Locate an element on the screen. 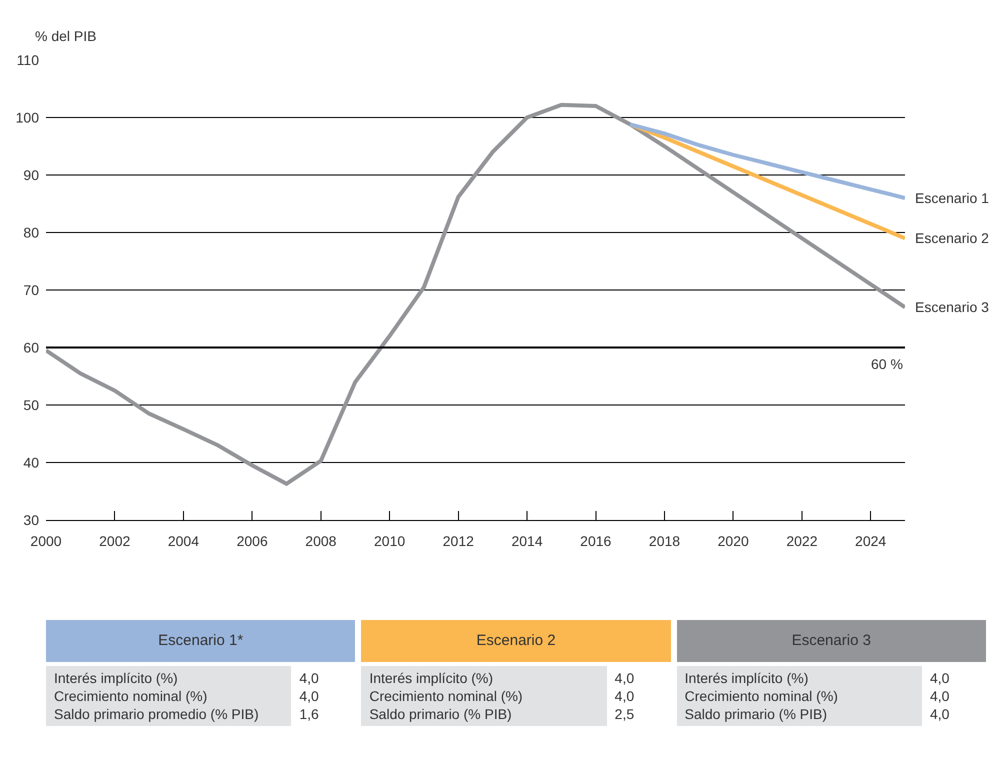 The height and width of the screenshot is (760, 1000). ref-line-label: 60 % is located at coordinates (887, 364).